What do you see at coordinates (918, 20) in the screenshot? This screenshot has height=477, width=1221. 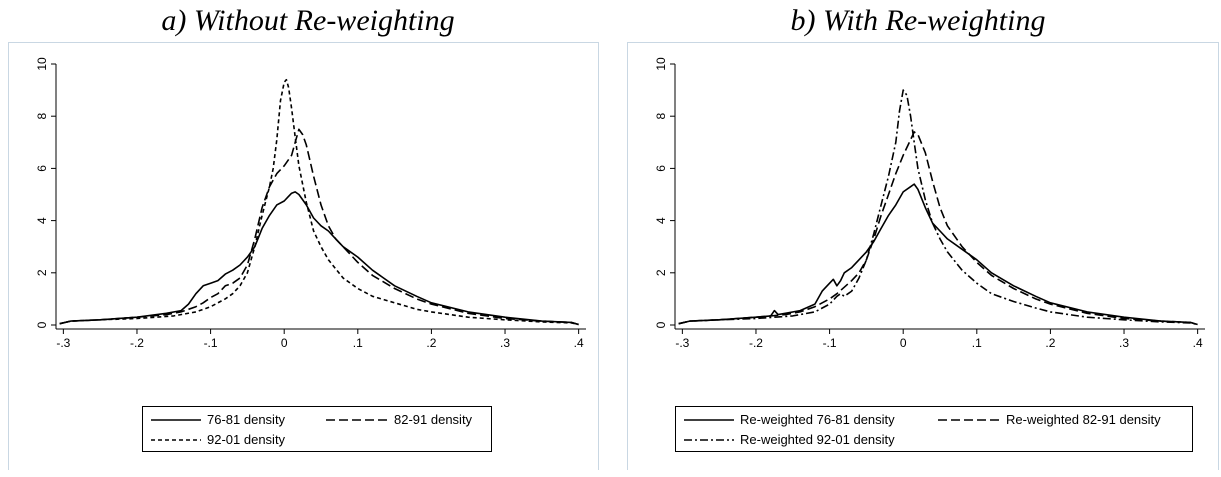 I see `chart-title-b: b) With Re-weighting` at bounding box center [918, 20].